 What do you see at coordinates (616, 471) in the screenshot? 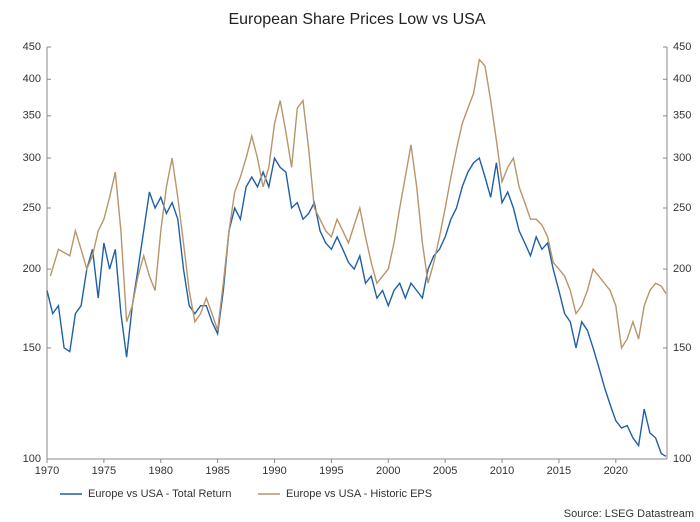
I see `x-tick-label: 2020` at bounding box center [616, 471].